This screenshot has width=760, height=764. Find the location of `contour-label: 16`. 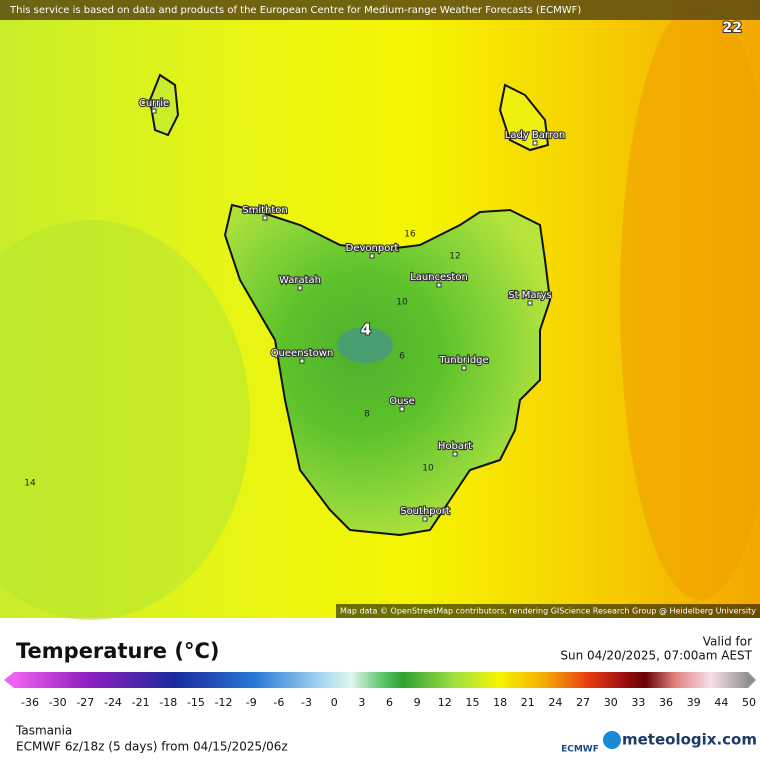

contour-label: 16 is located at coordinates (410, 235).